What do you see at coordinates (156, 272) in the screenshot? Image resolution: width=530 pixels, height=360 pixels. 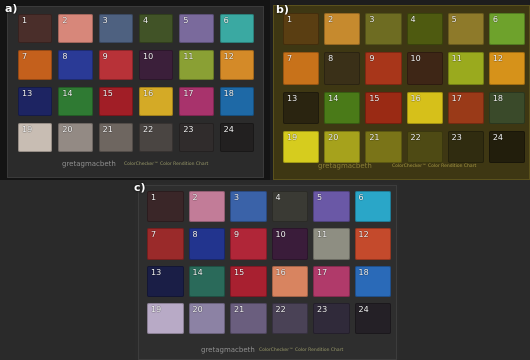 I see `patch-number: 13` at bounding box center [156, 272].